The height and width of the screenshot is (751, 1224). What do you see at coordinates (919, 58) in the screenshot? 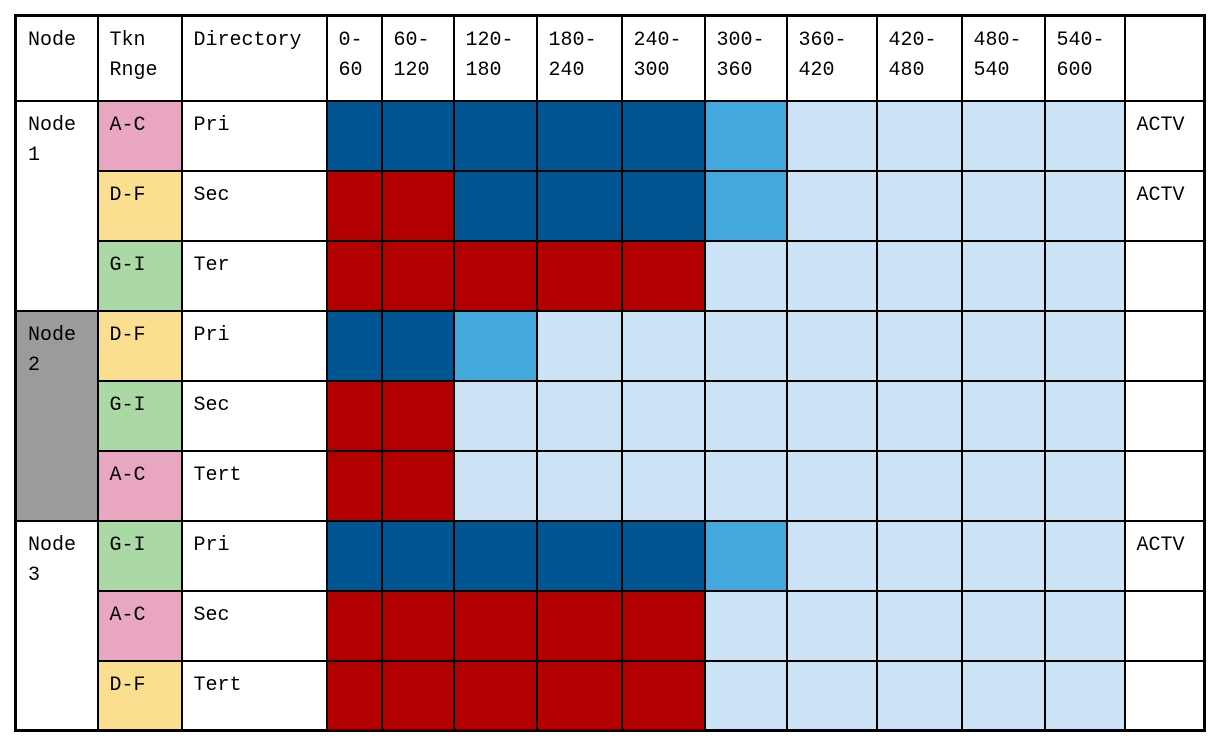
I see `column-header-t-420-480: 420- 480` at bounding box center [919, 58].